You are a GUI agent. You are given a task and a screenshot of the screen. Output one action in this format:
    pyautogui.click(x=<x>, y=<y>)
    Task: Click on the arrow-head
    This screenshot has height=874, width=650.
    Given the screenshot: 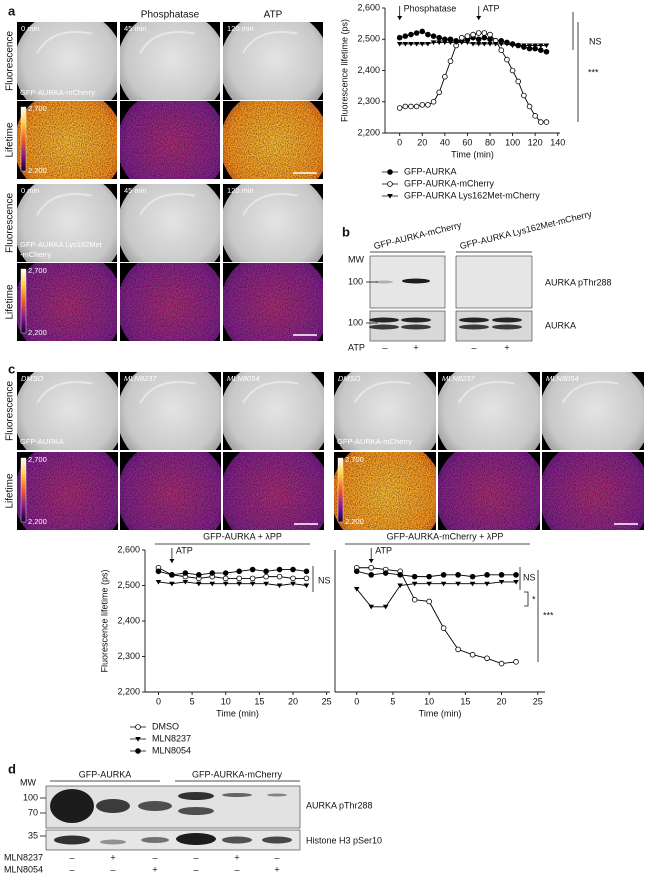 What is the action you would take?
    pyautogui.click(x=172, y=561)
    